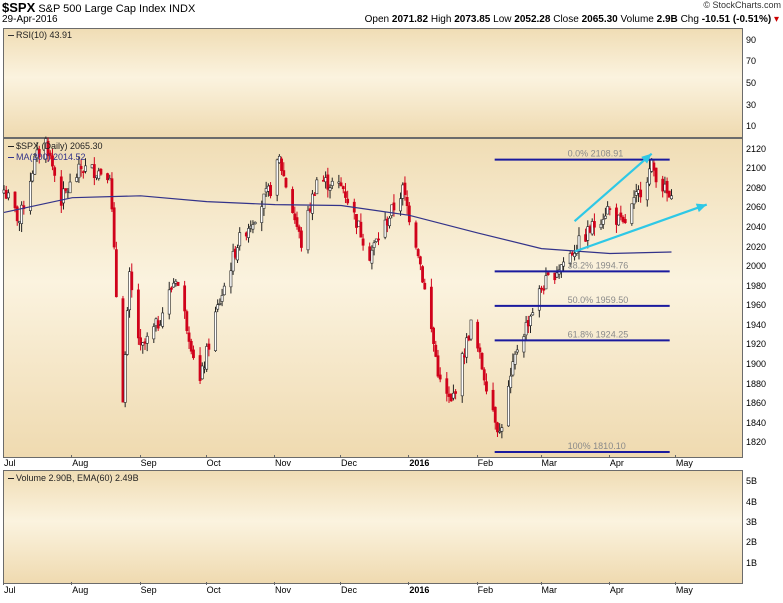 The image size is (783, 603). I want to click on fib-label: 61.8% 1924.25, so click(598, 334).